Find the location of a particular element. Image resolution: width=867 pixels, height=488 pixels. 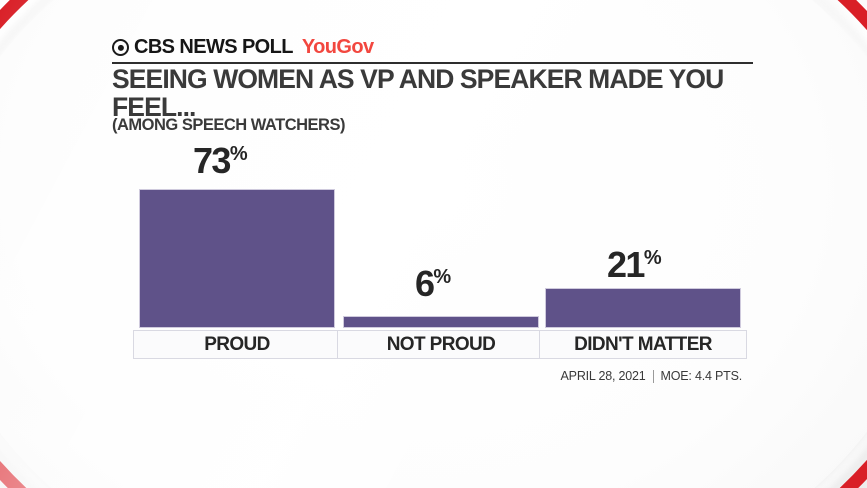

category-label: PROUD is located at coordinates (237, 344).